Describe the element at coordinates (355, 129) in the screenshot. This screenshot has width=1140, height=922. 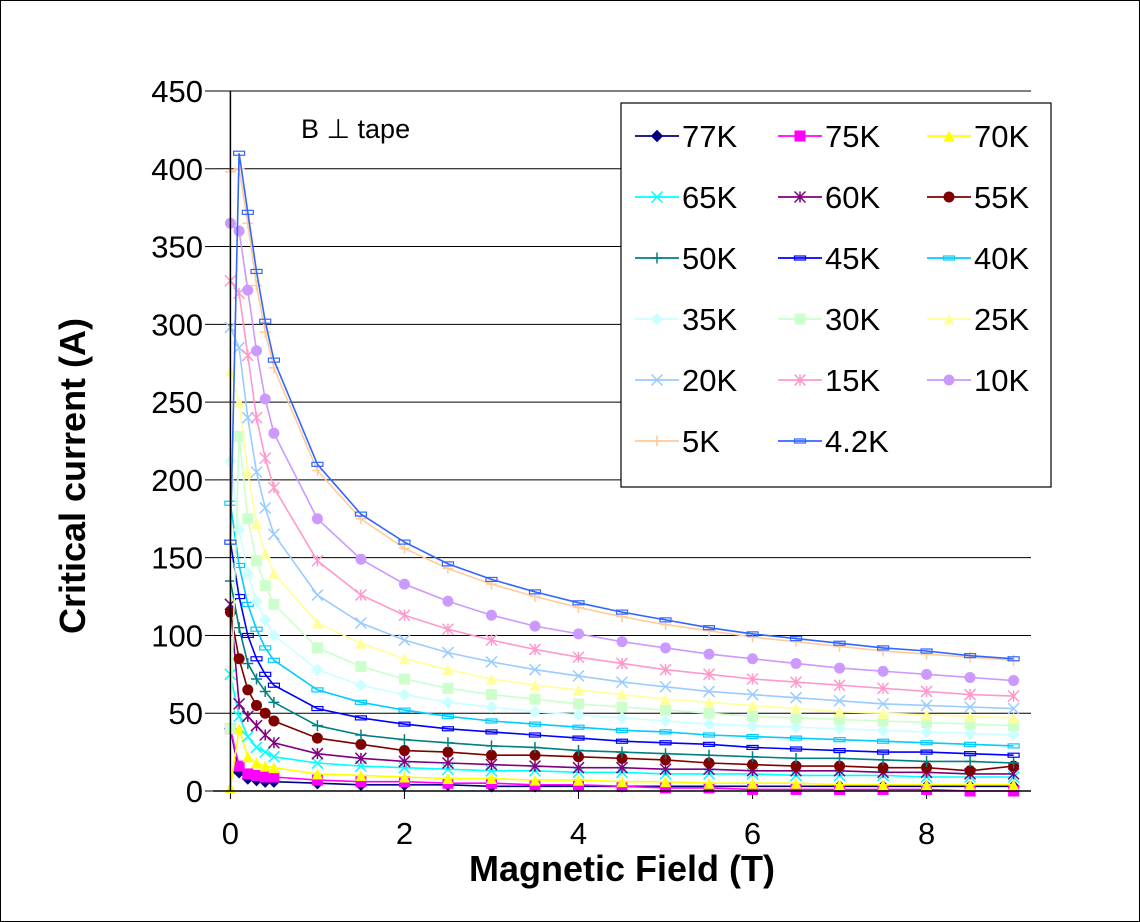
I see `annotation-text: B ⊥ tape` at that location.